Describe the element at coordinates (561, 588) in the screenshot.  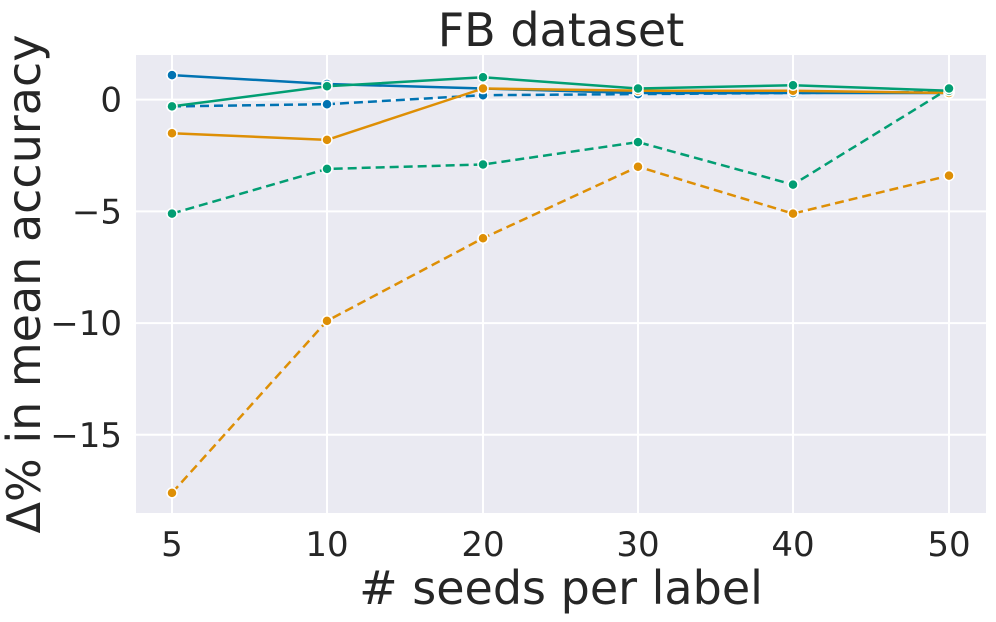
I see `x-axis-label: # seeds per label` at that location.